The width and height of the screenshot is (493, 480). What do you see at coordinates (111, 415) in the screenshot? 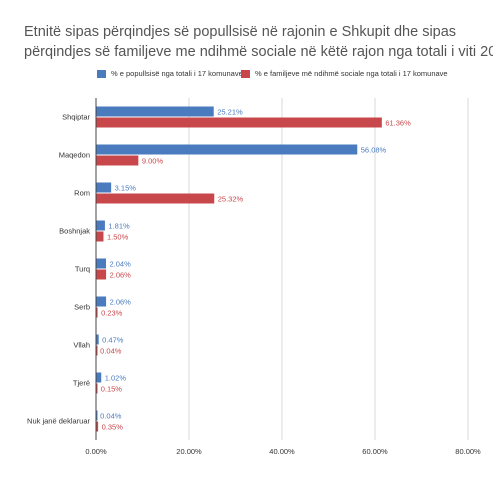
I see `data-label-population: 0.04%` at bounding box center [111, 415].